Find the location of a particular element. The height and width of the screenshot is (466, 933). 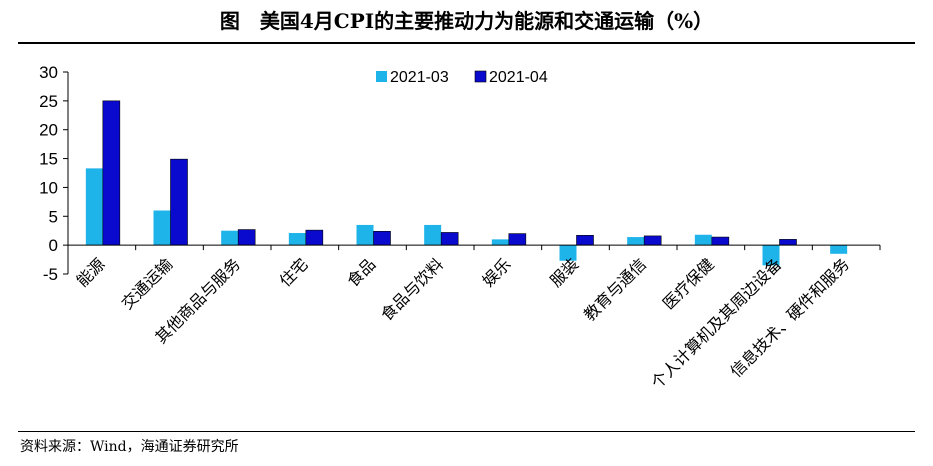

x-category-label: 食品 is located at coordinates (361, 272).